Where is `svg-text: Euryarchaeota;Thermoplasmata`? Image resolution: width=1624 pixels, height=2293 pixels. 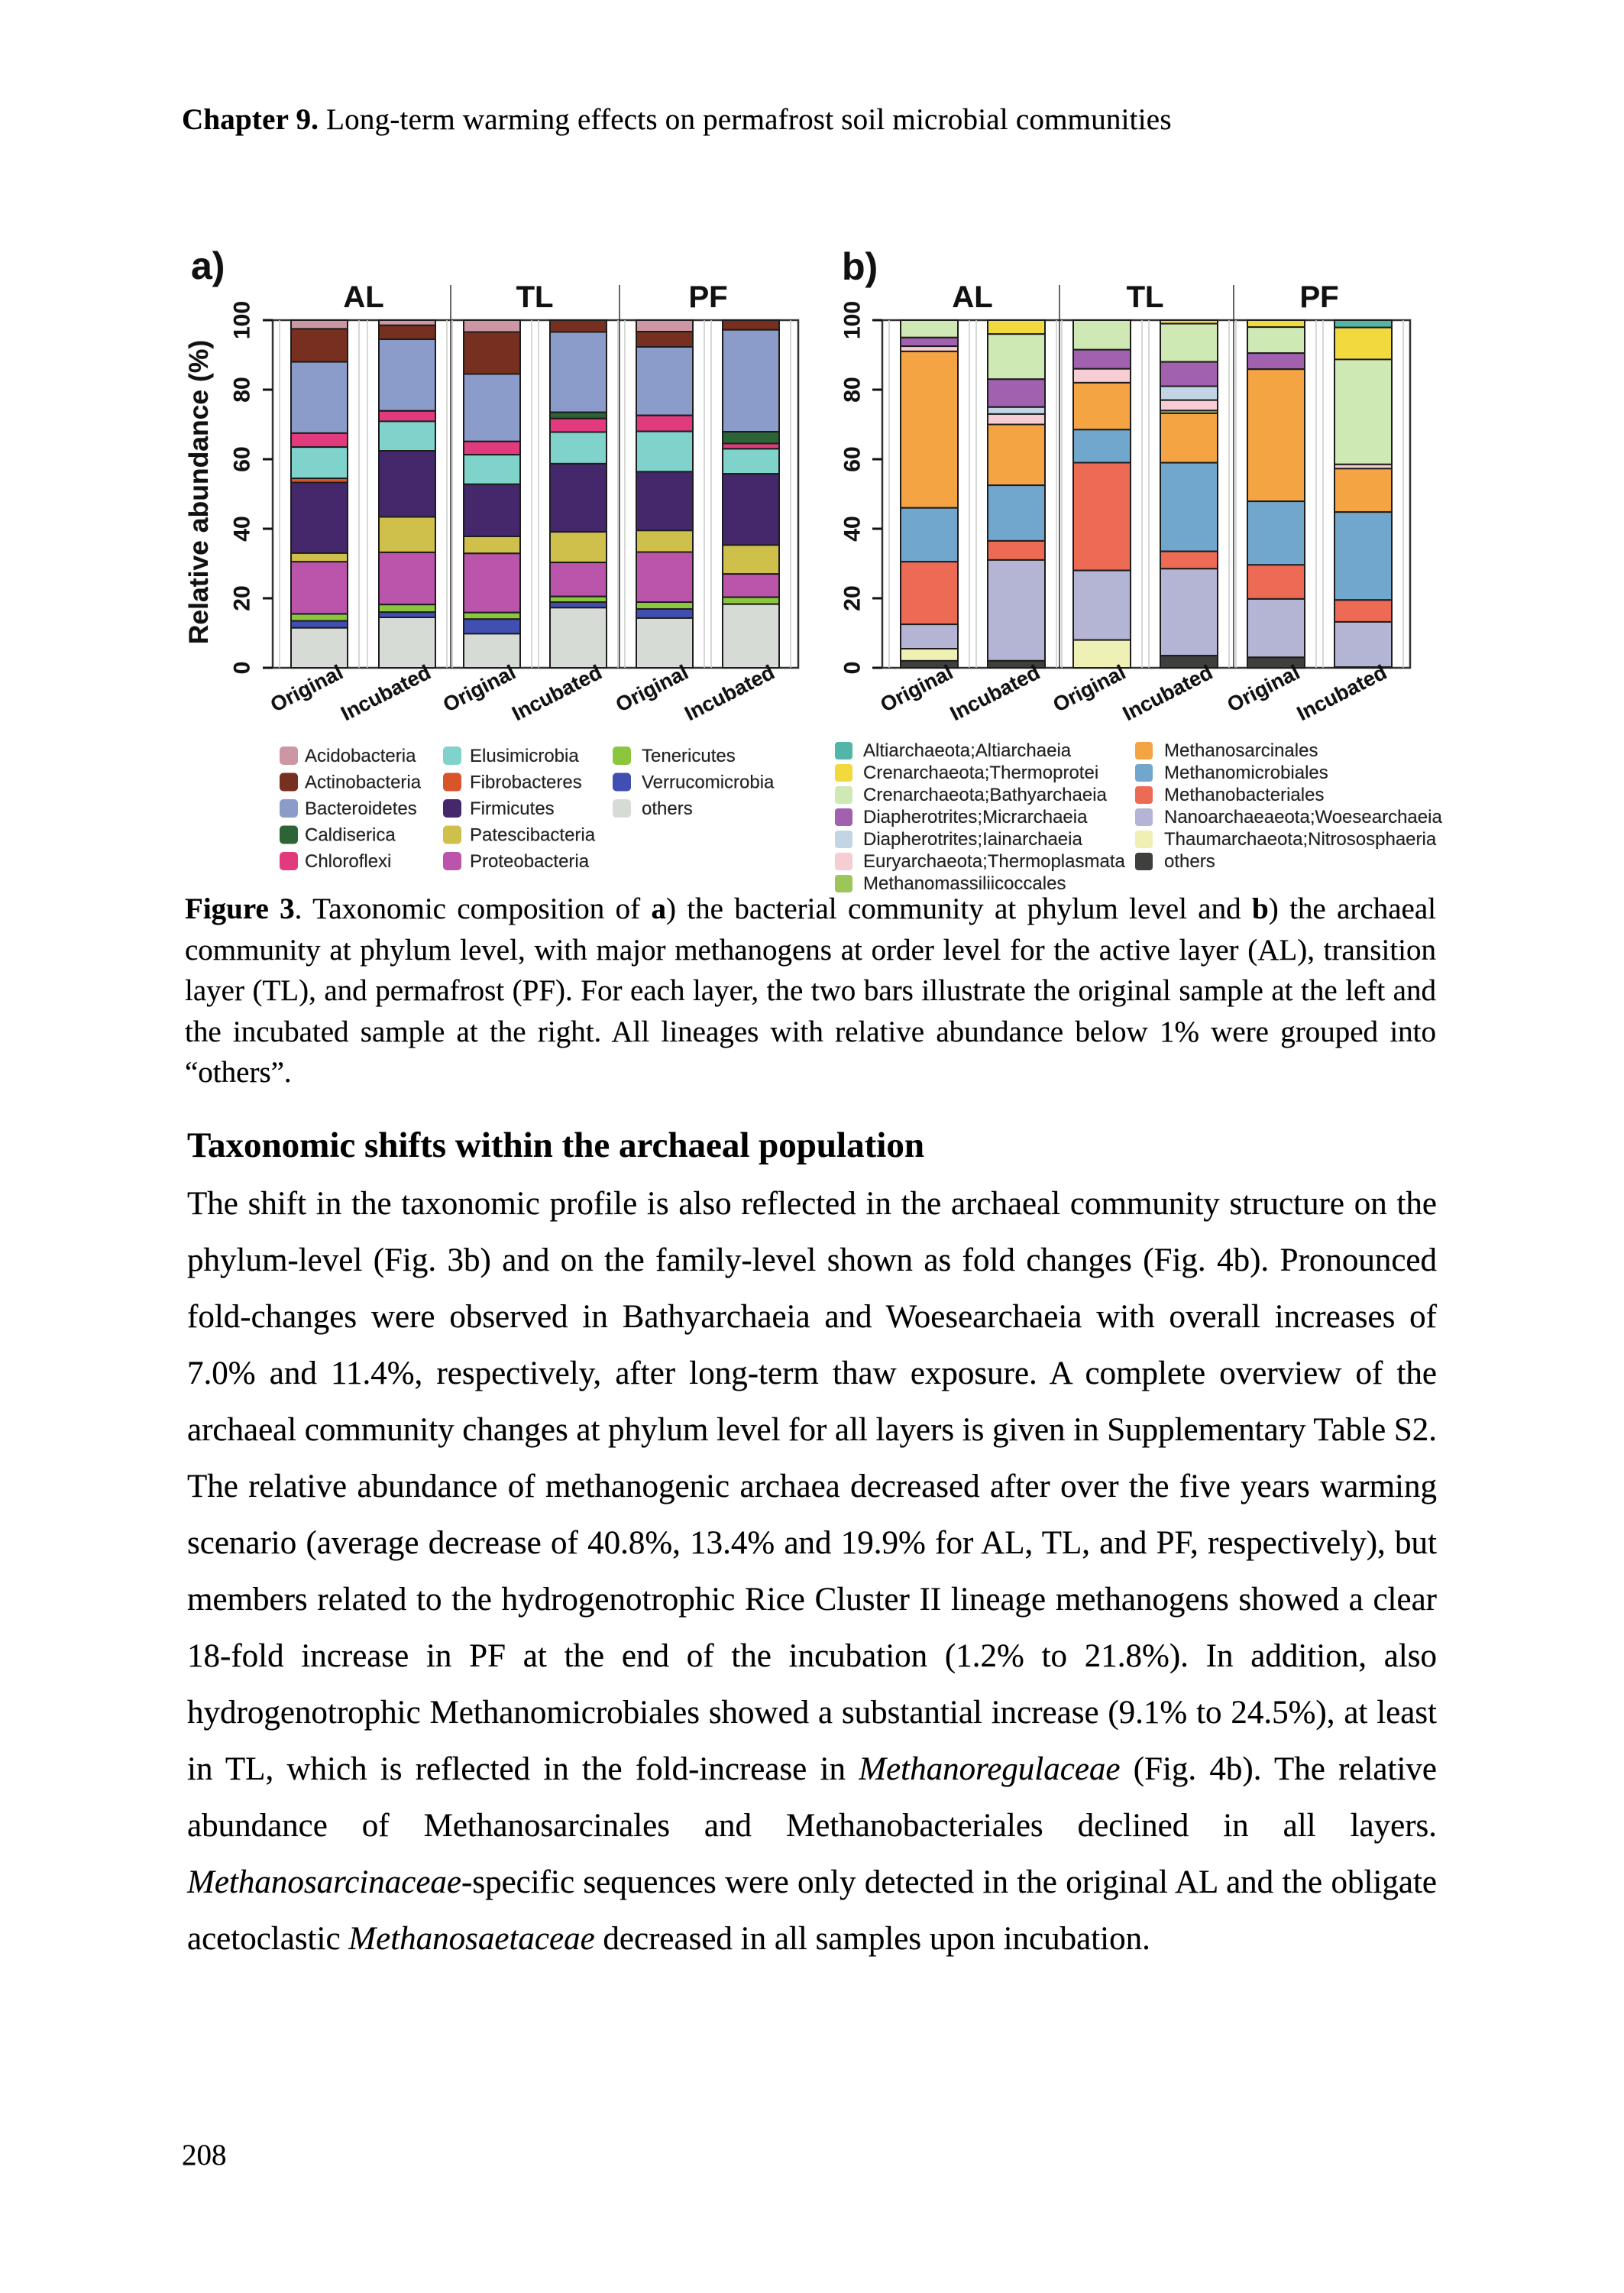 svg-text: Euryarchaeota;Thermoplasmata is located at coordinates (994, 861).